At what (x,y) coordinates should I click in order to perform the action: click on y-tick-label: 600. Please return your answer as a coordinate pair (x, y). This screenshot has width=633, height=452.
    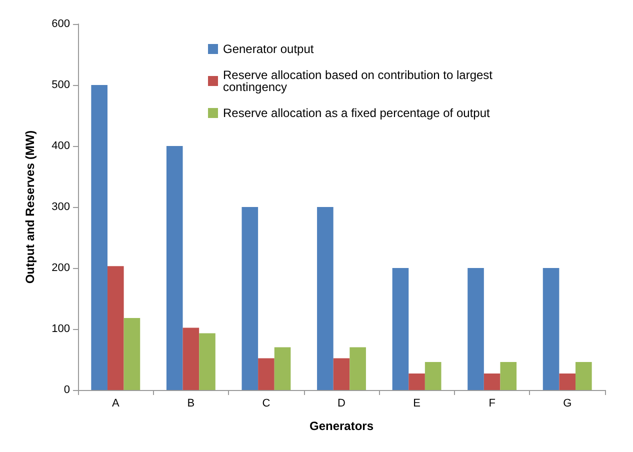
    Looking at the image, I should click on (61, 24).